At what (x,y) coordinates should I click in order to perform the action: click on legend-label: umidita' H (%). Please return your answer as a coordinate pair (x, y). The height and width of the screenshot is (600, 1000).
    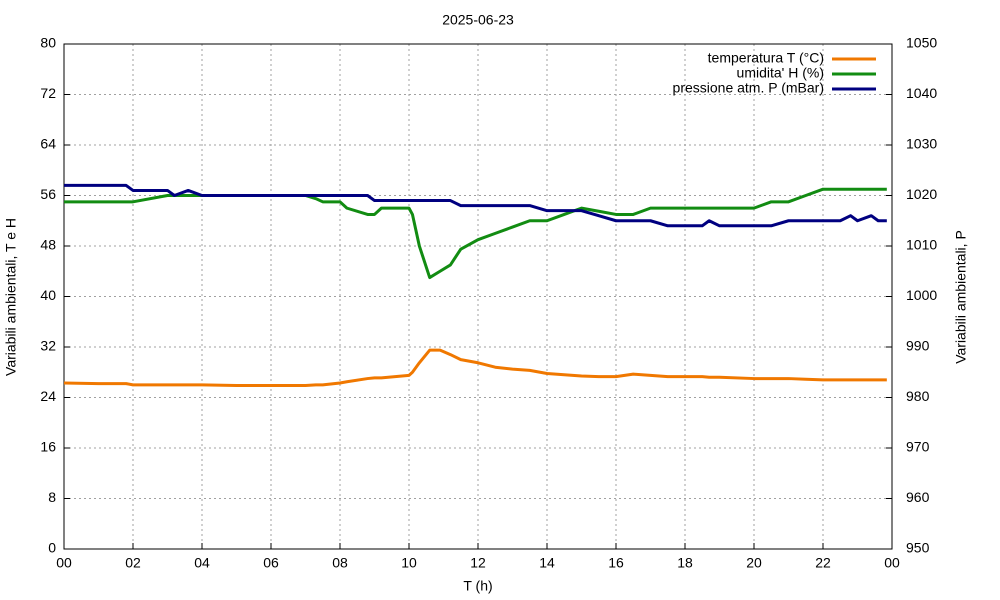
    Looking at the image, I should click on (780, 73).